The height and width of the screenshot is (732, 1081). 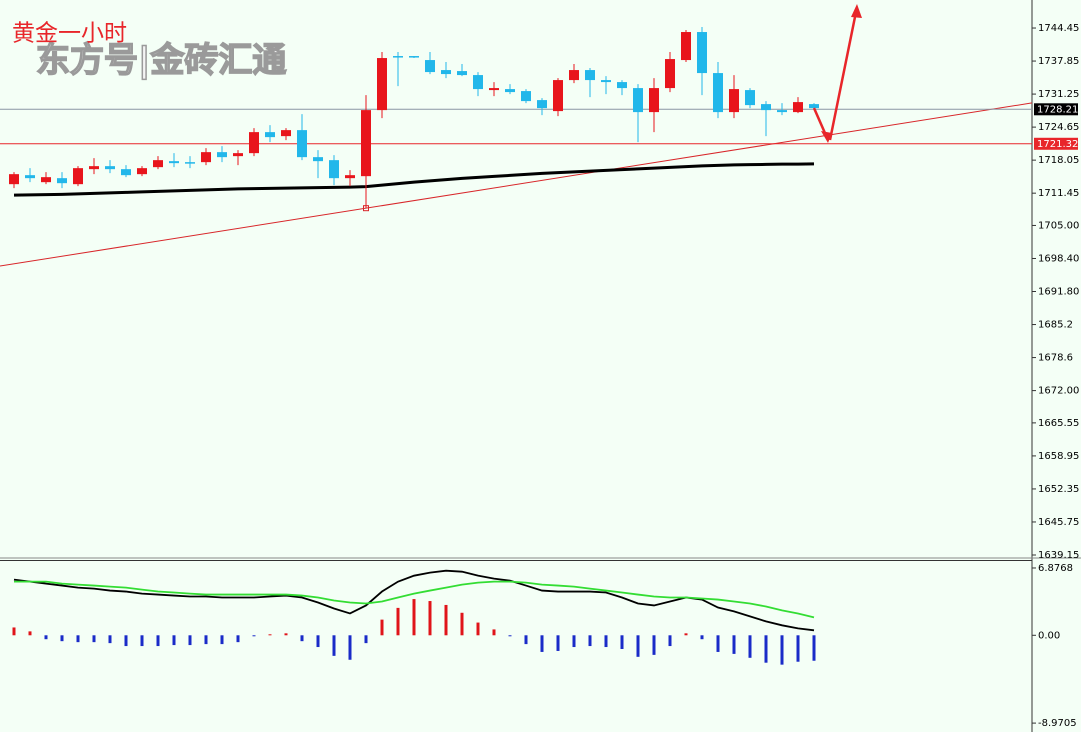 I want to click on y-tick-label: 1691.80, so click(x=1058, y=292).